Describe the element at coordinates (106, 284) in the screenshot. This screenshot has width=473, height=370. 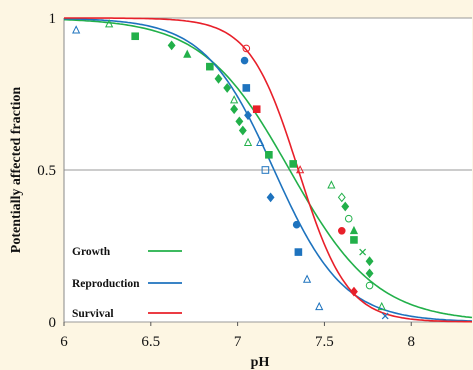
I see `legend-label-reproduction: Reproduction` at that location.